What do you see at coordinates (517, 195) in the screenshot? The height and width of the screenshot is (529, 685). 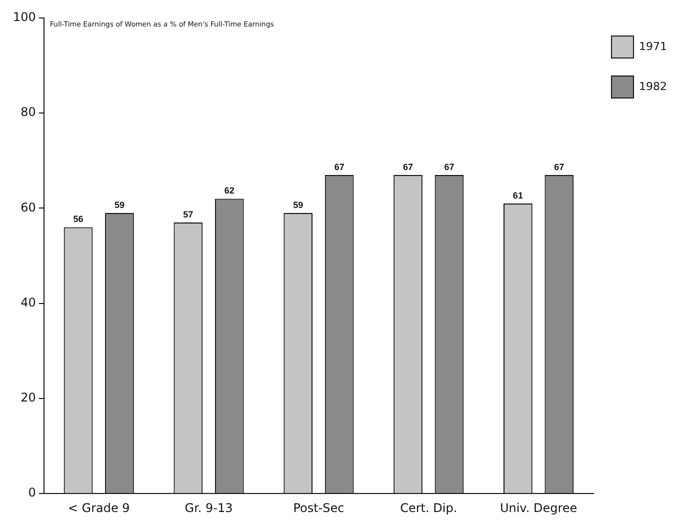 I see `data-label: 61` at bounding box center [517, 195].